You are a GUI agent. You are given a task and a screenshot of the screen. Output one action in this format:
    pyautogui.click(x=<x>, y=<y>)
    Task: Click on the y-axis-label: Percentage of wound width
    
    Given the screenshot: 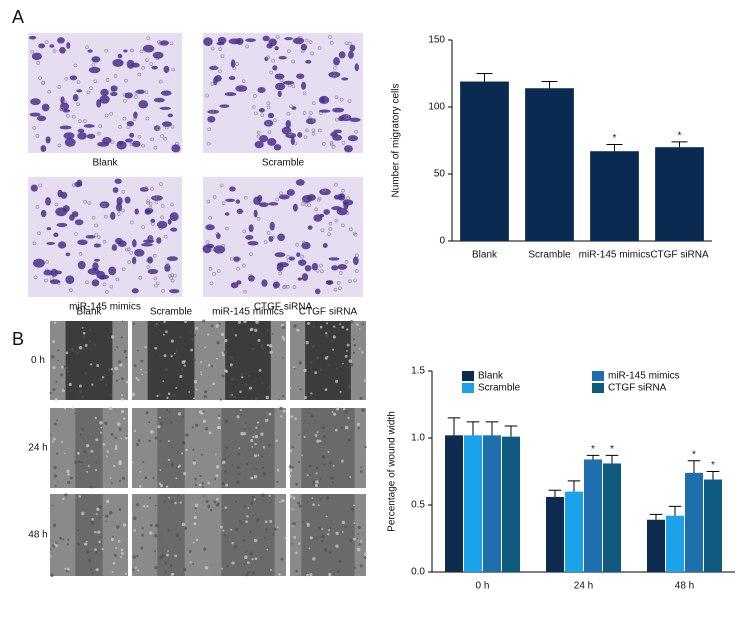 What is the action you would take?
    pyautogui.click(x=392, y=471)
    